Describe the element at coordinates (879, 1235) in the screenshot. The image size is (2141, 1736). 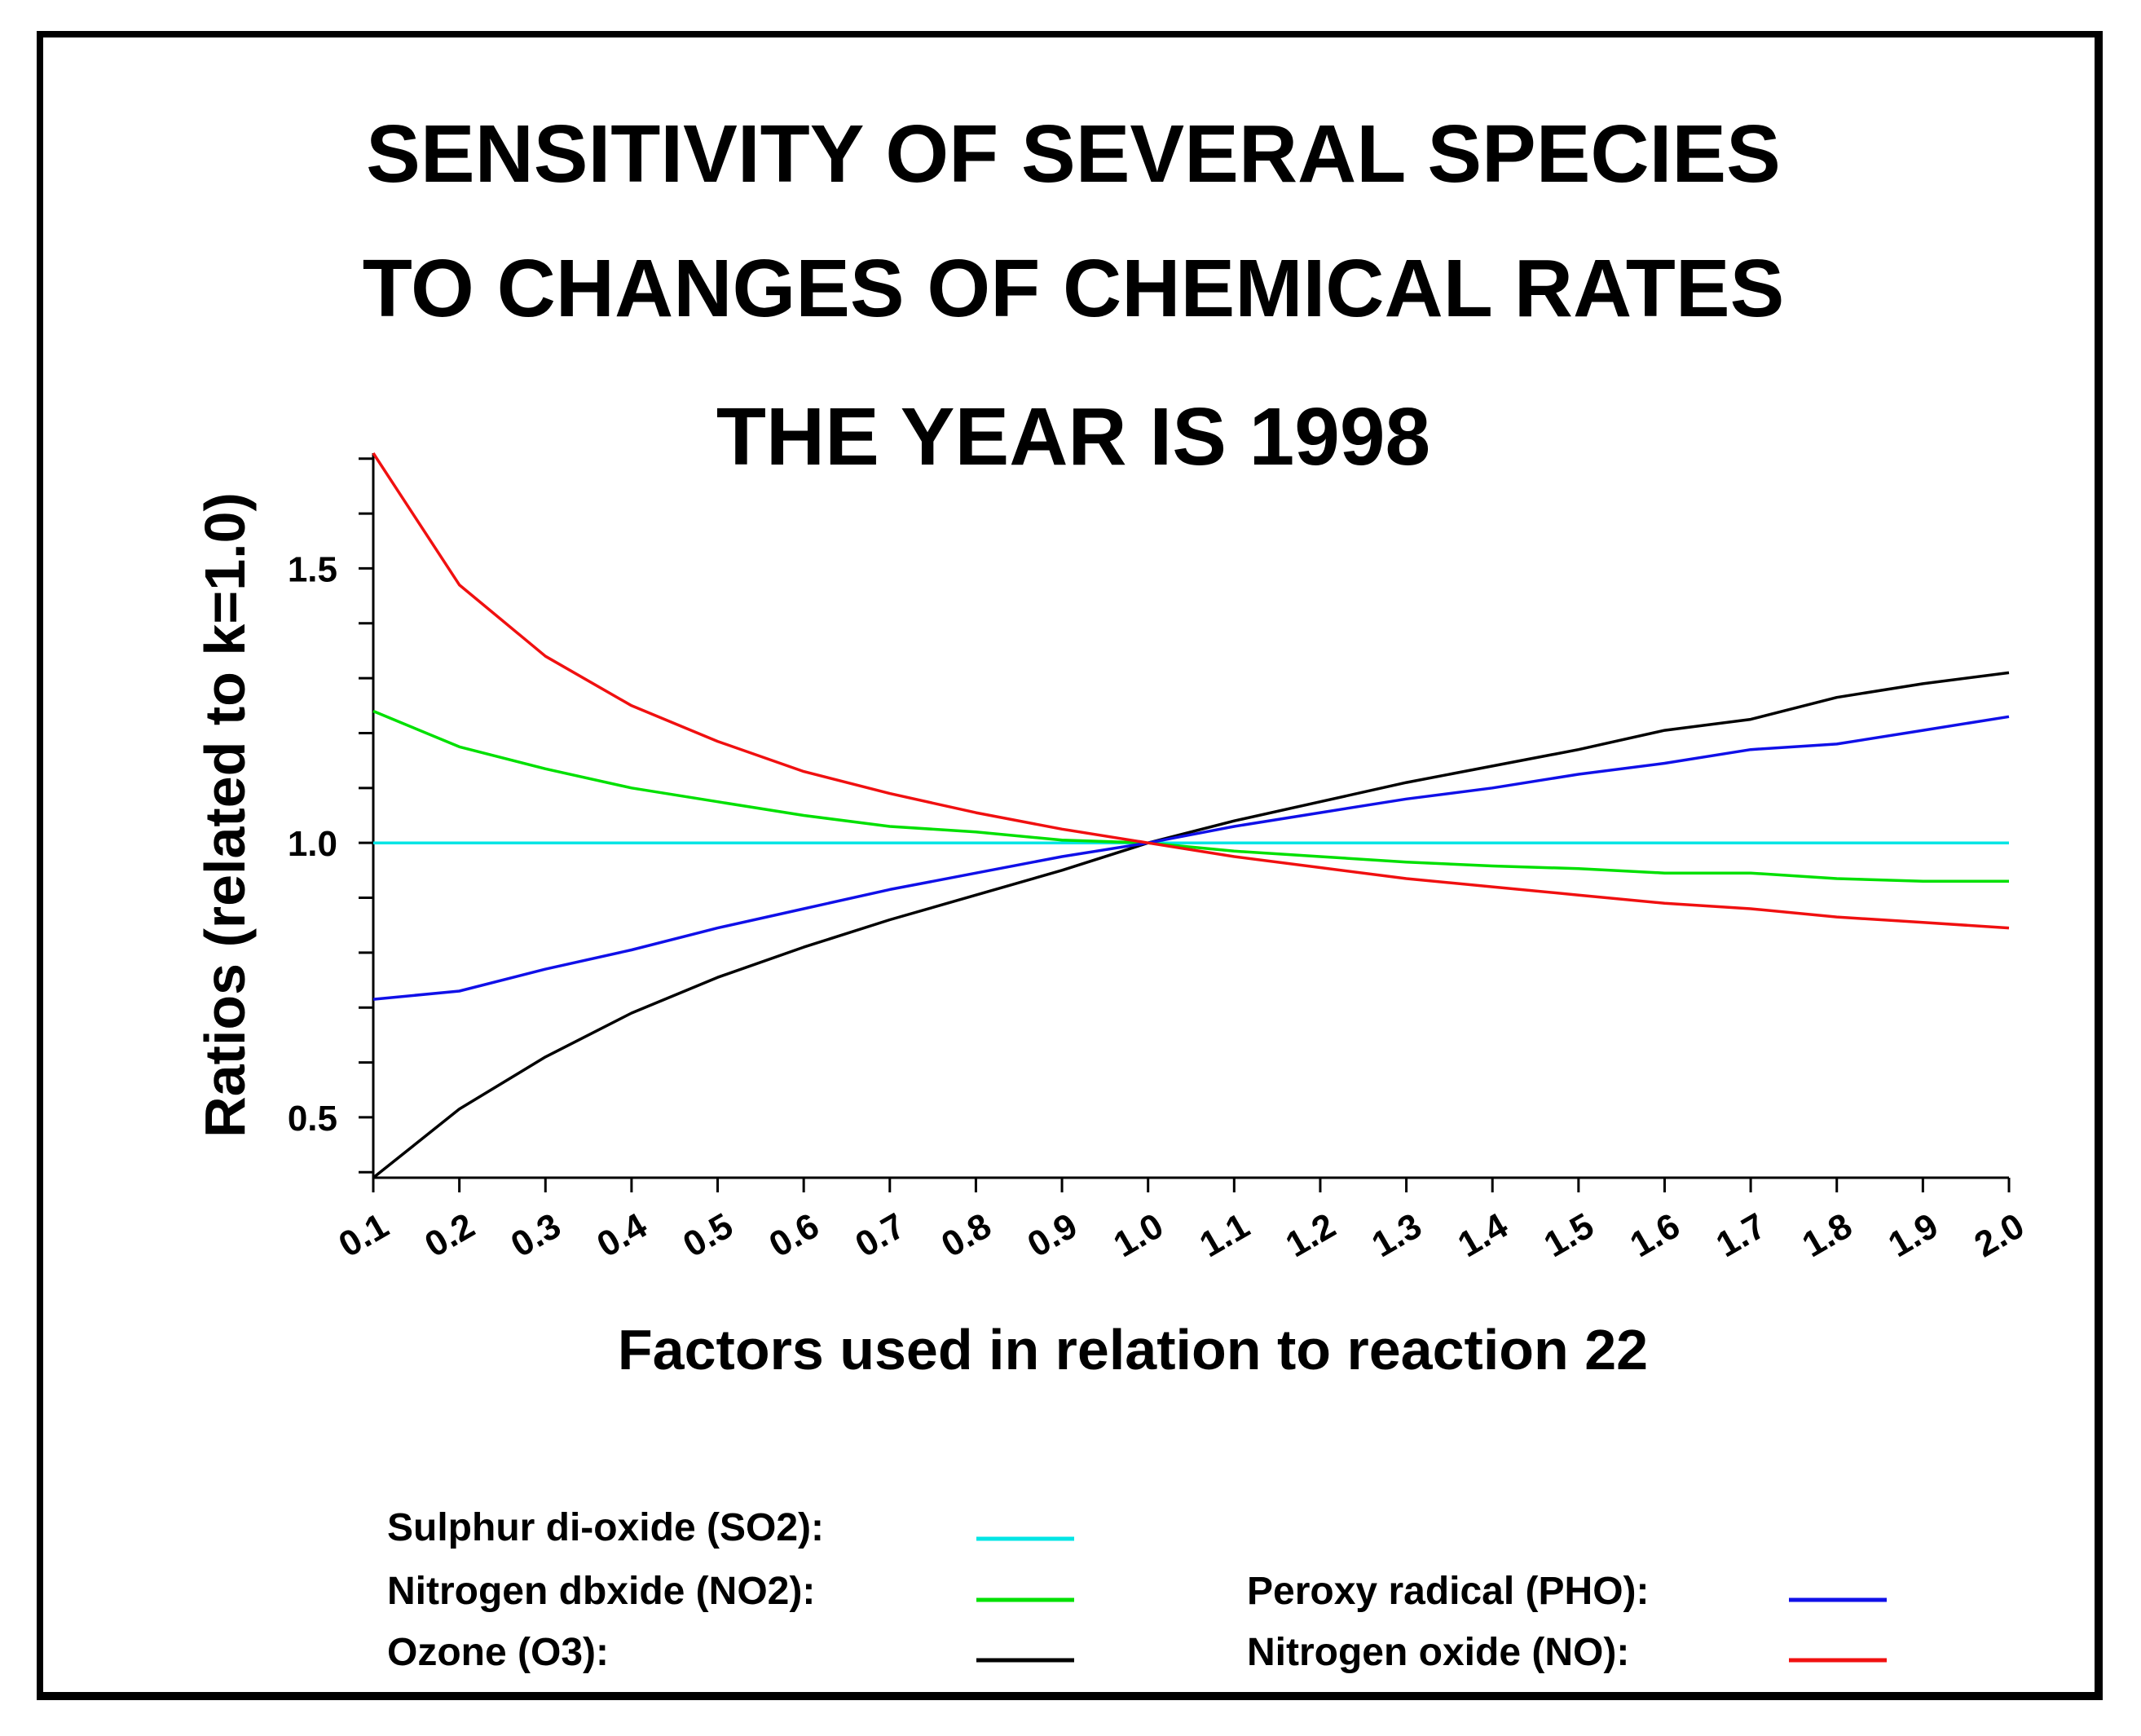
I see `x-tick-label: 0.7` at that location.